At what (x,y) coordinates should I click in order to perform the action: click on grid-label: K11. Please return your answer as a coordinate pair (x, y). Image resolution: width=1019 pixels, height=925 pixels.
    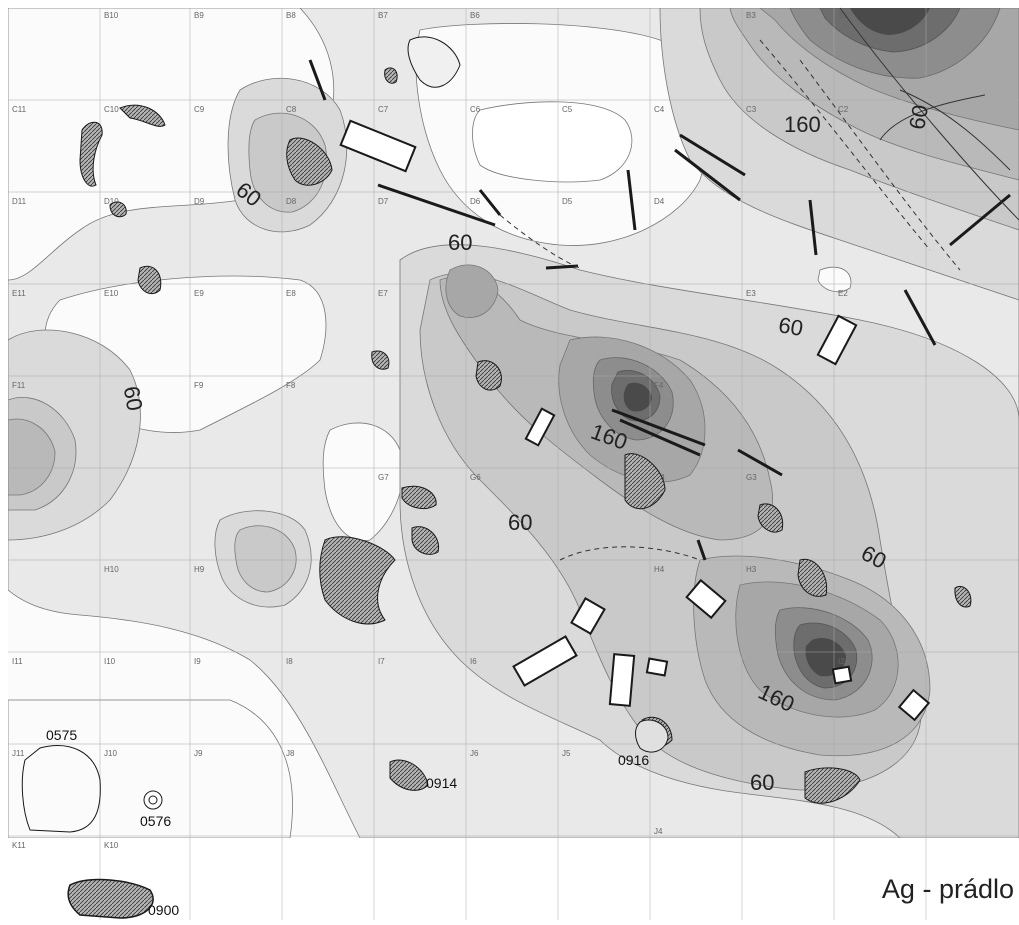
    Looking at the image, I should click on (19, 845).